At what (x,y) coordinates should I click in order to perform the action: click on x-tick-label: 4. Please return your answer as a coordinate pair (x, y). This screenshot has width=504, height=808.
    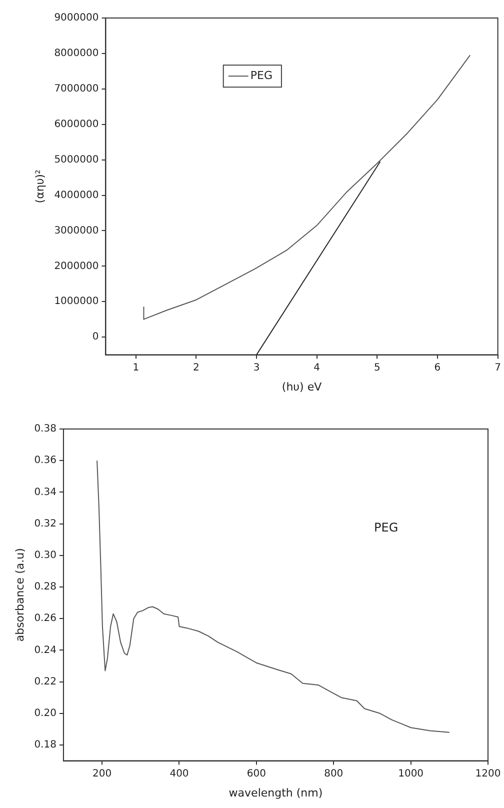
    Looking at the image, I should click on (317, 368).